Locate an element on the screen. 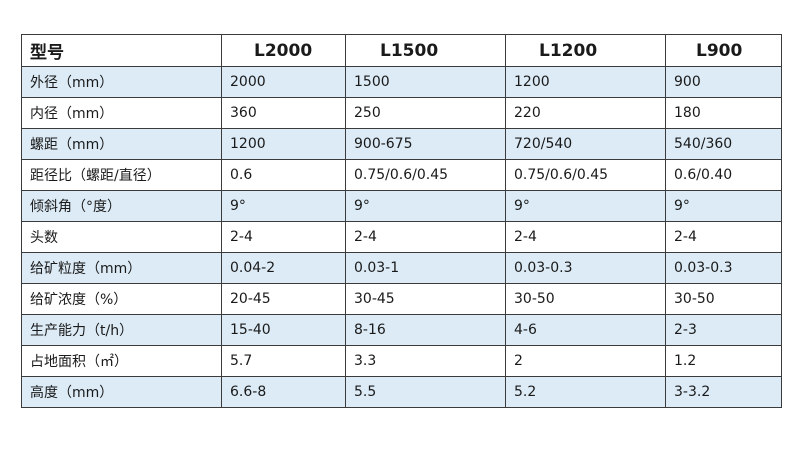 This screenshot has width=800, height=457. table-cell: 5.5 is located at coordinates (425, 392).